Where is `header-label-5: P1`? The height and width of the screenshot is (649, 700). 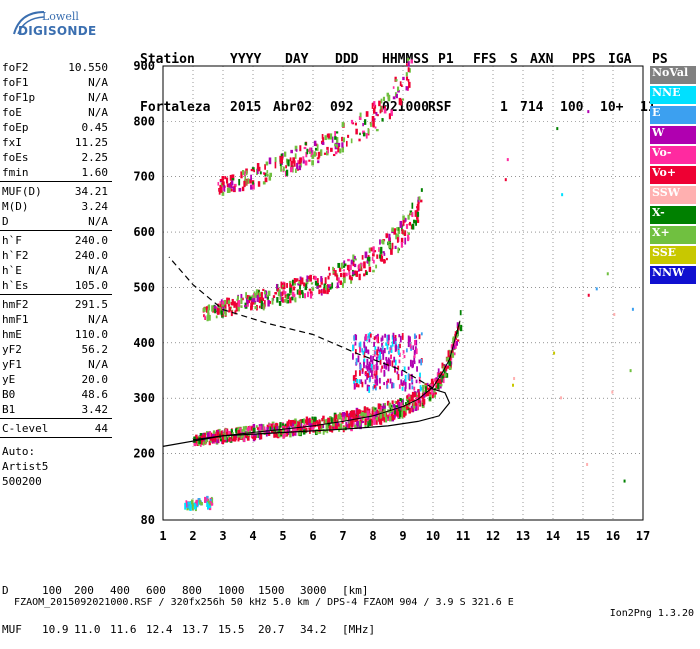 header-label-5: P1 is located at coordinates (446, 59).